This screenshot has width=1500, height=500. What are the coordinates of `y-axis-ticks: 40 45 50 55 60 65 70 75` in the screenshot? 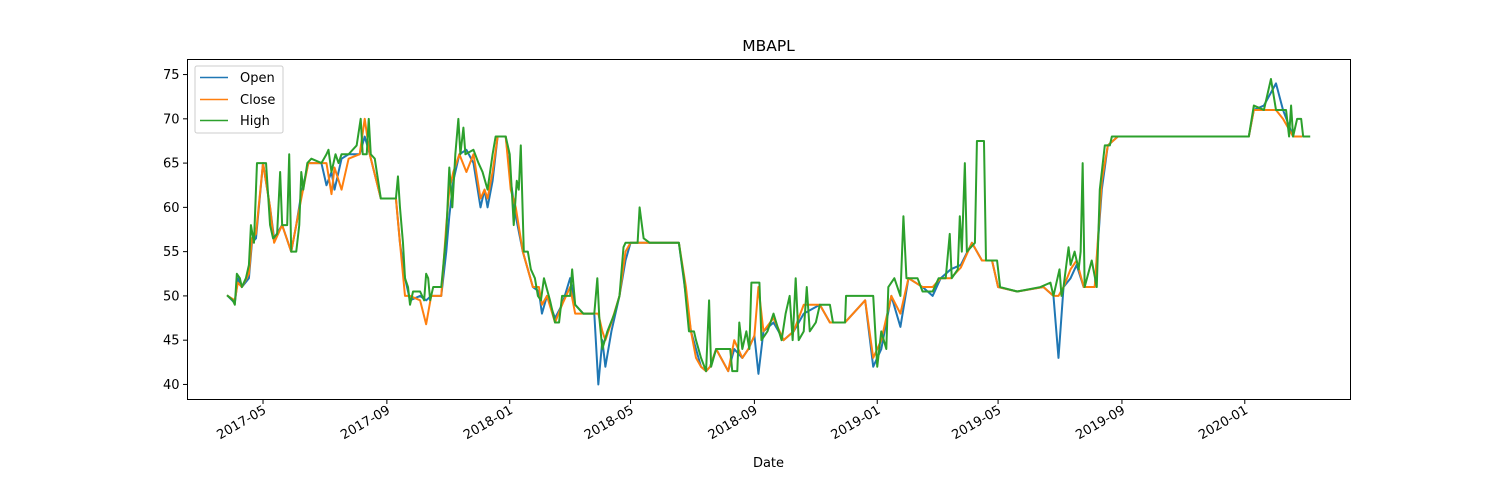 It's located at (175, 230).